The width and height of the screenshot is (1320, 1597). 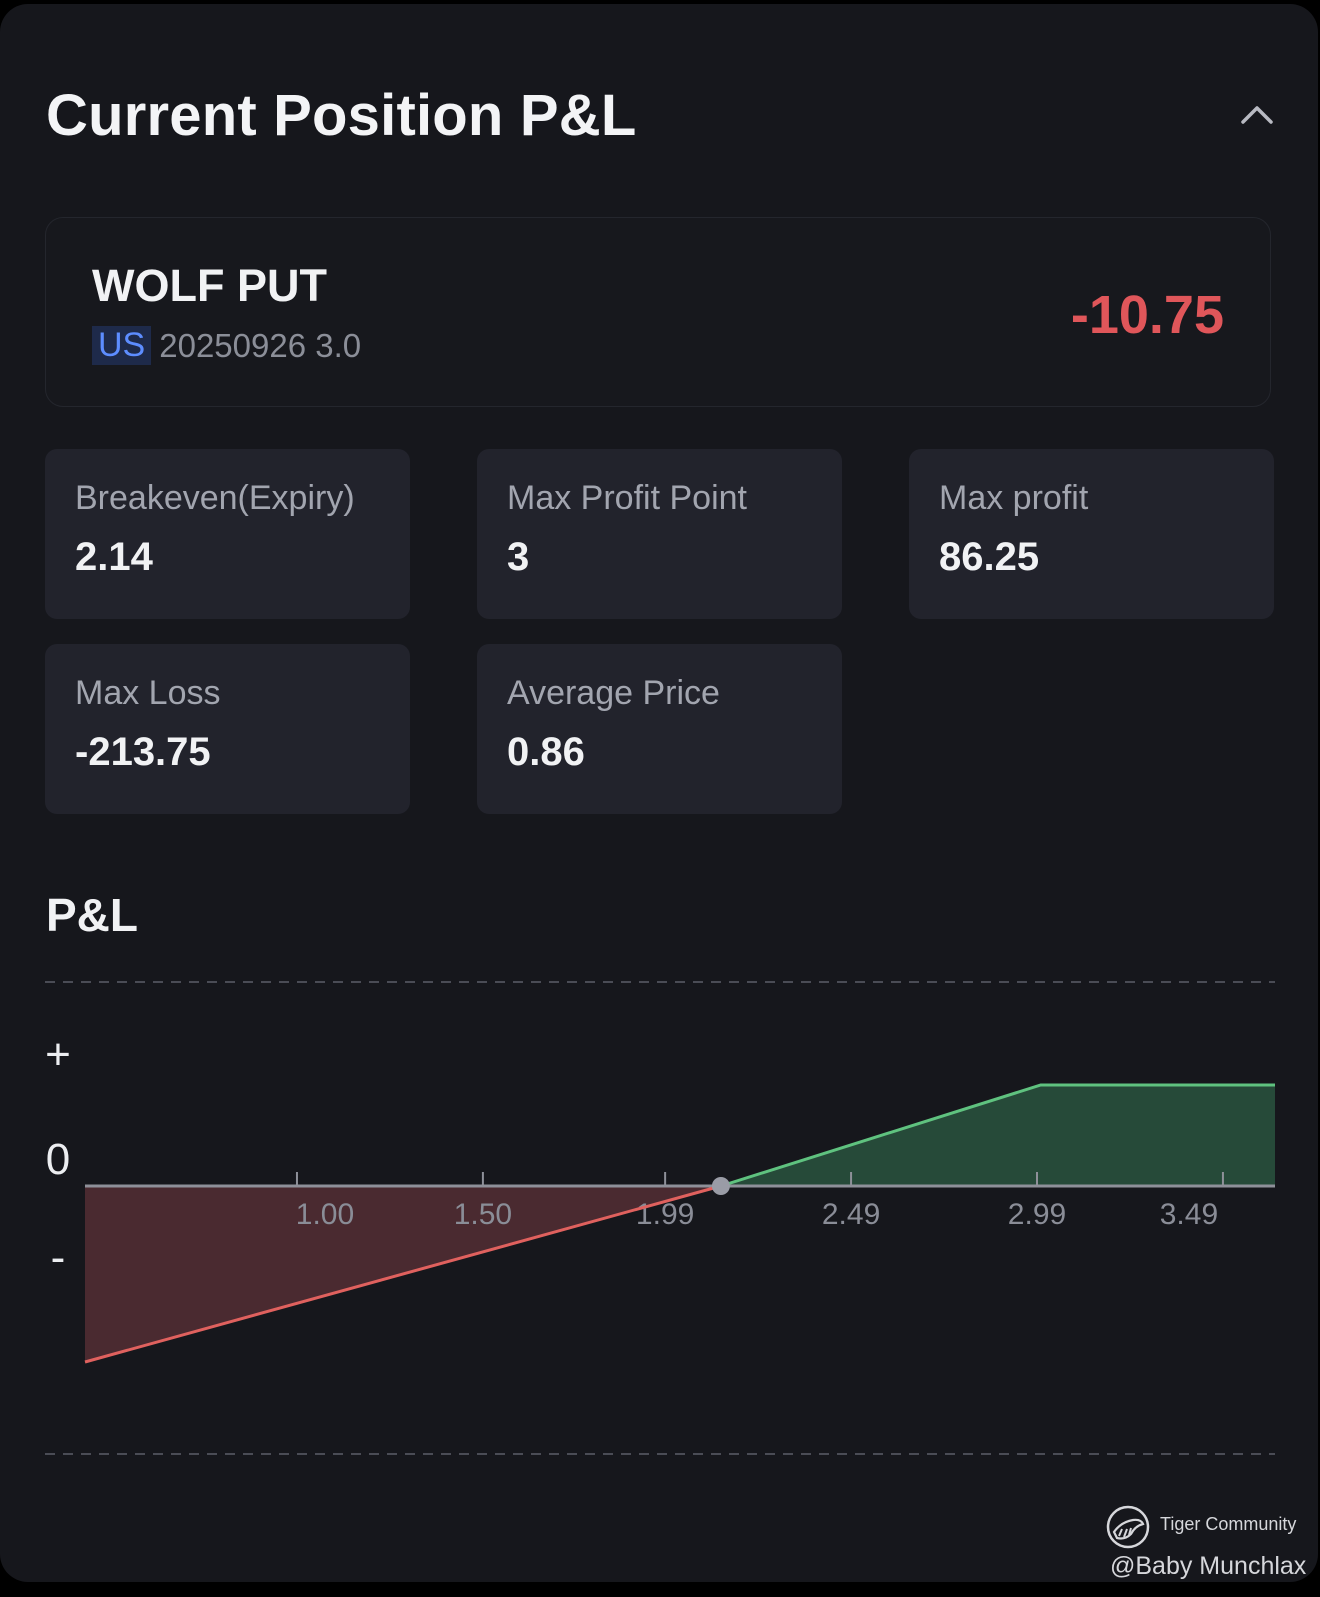 What do you see at coordinates (1037, 1214) in the screenshot?
I see `x-tick-label: 2.99` at bounding box center [1037, 1214].